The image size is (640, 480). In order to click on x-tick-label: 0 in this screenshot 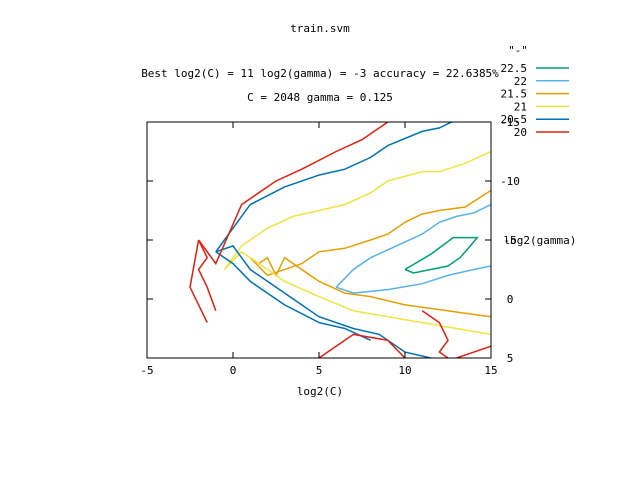, I will do `click(233, 370)`.